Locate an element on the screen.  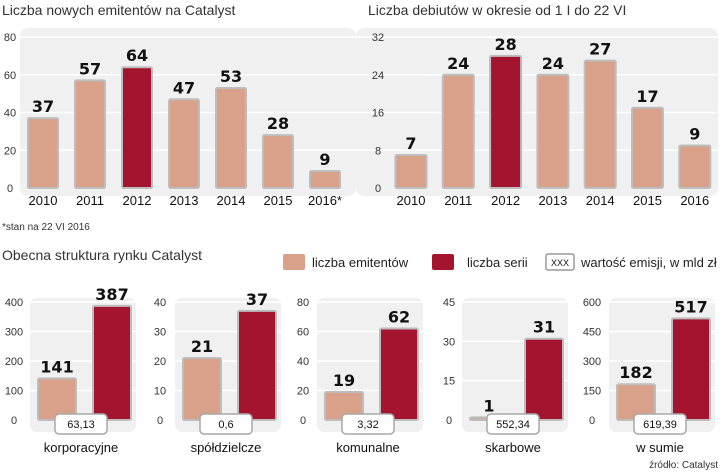
legend-swatch-emission is located at coordinates (560, 262).